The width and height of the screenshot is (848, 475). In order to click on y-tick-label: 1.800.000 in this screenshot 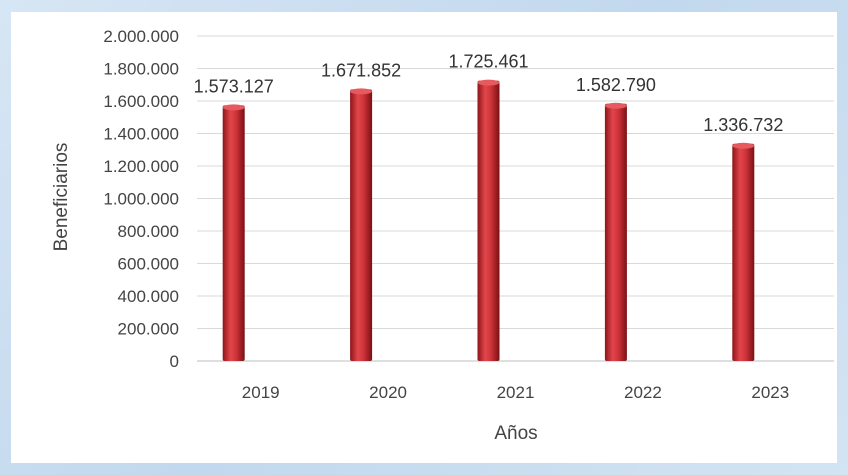, I will do `click(141, 69)`.